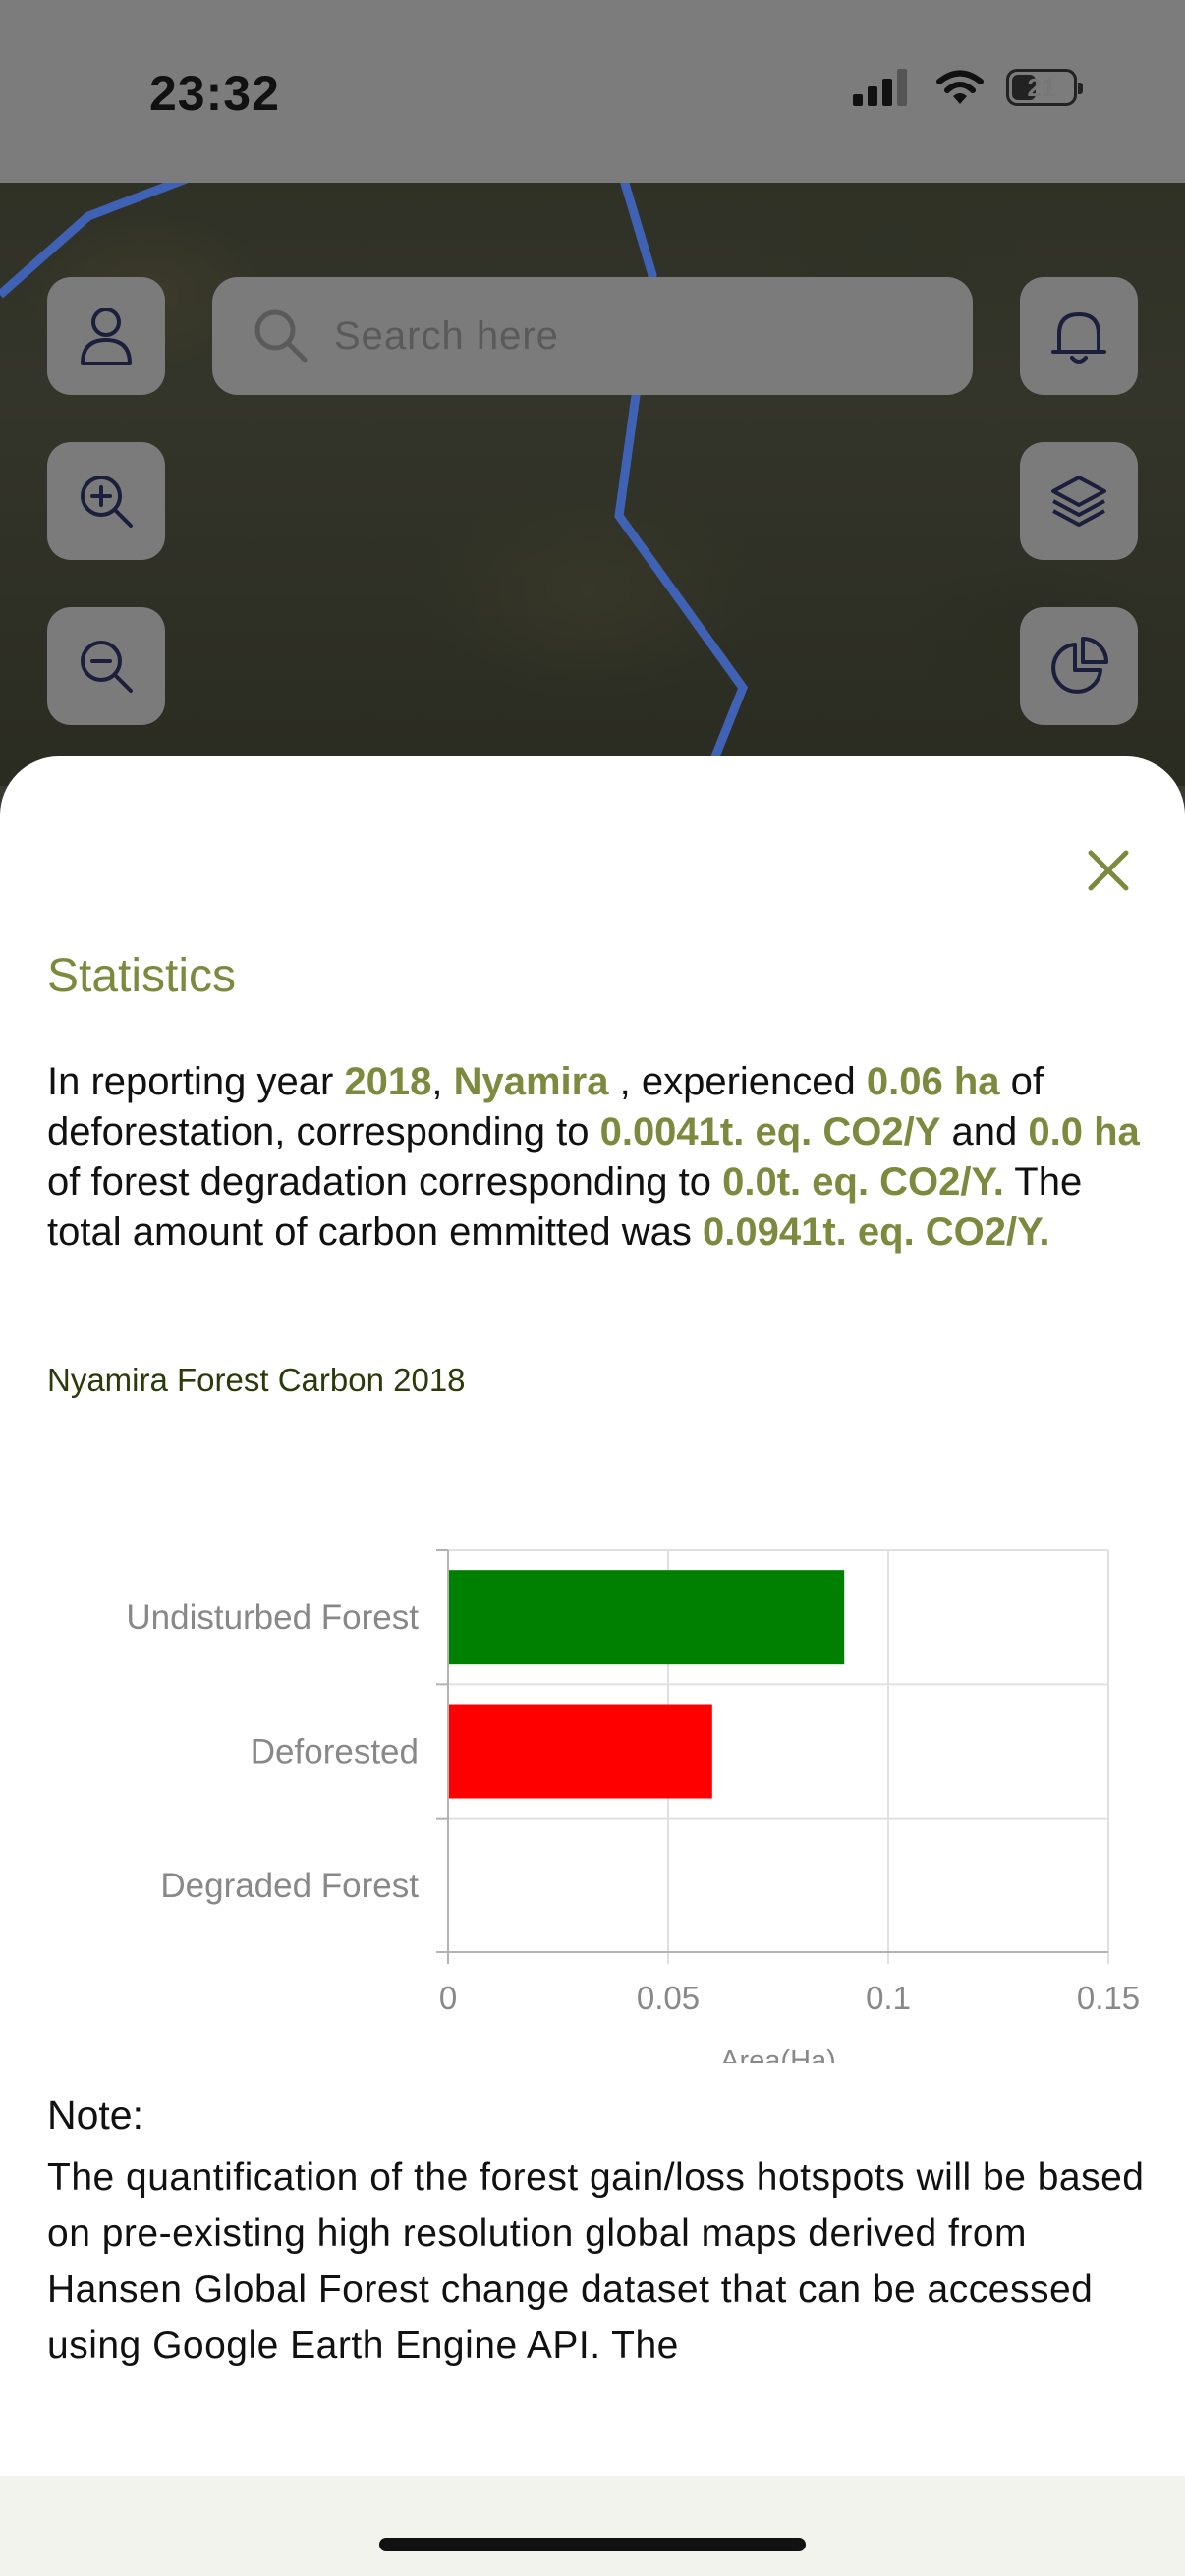 The width and height of the screenshot is (1185, 2576). What do you see at coordinates (256, 1380) in the screenshot?
I see `chart-title: Nyamira Forest Carbon 2018` at bounding box center [256, 1380].